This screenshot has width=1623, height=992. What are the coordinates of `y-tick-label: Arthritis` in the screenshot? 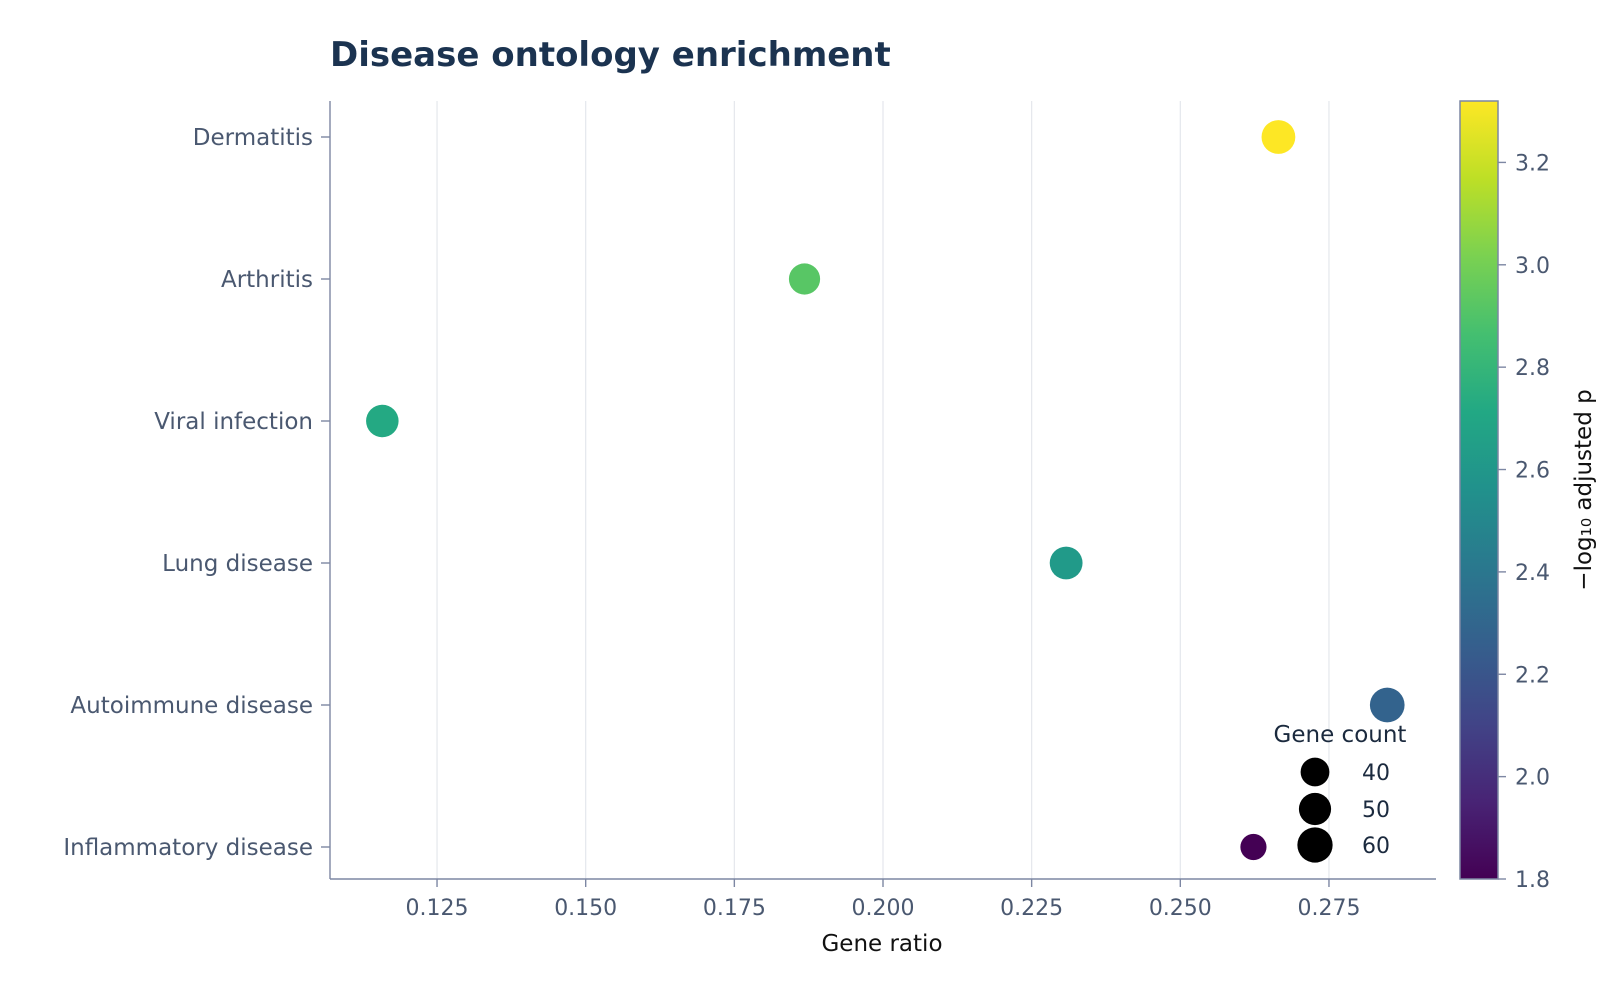 It's located at (267, 280).